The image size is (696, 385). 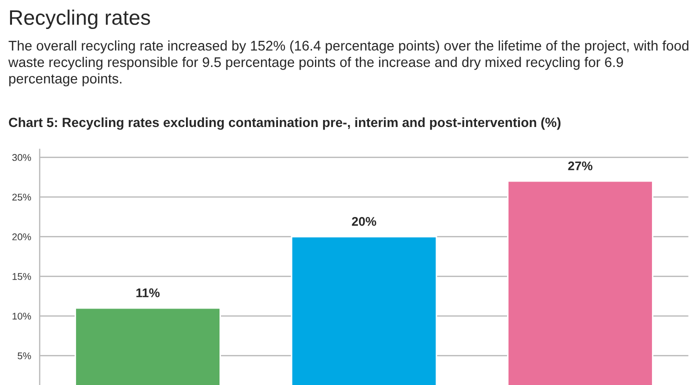 I want to click on chart-title: Recycling rates, so click(x=80, y=20).